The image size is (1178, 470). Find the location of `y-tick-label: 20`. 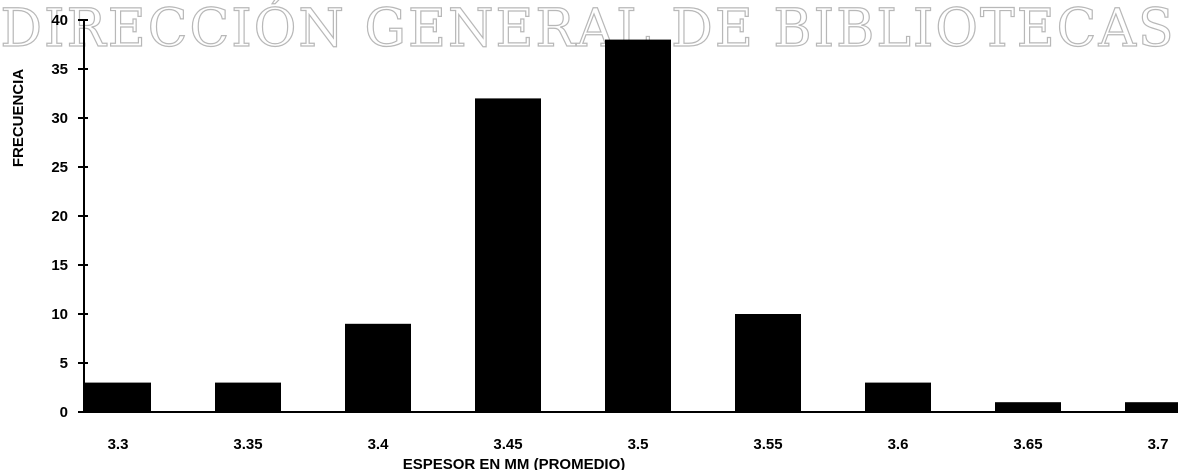

y-tick-label: 20 is located at coordinates (59, 216).